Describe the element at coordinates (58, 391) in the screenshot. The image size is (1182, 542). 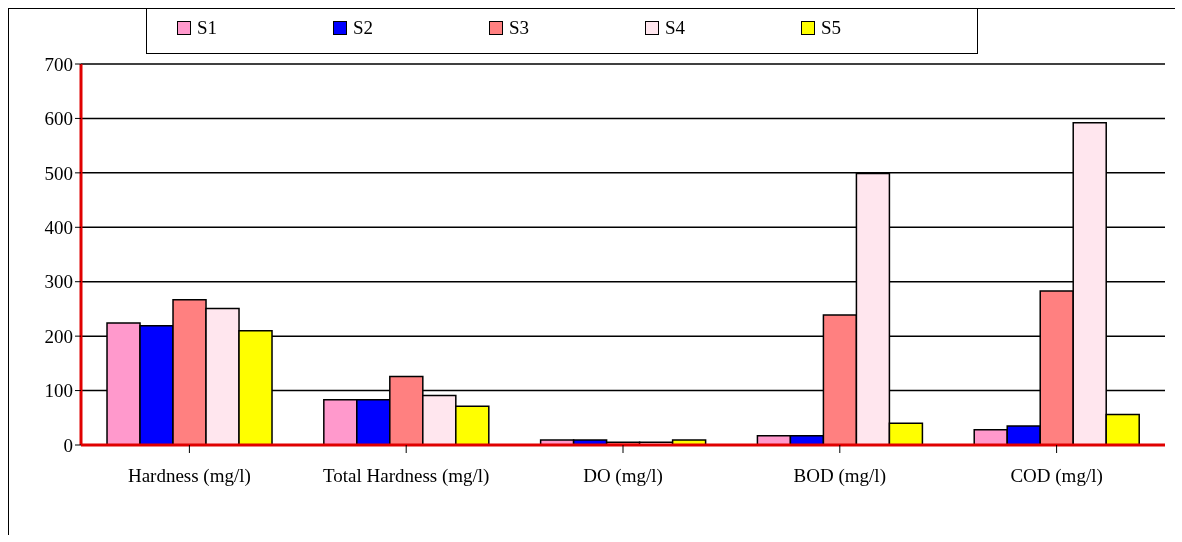
I see `y-tick-label: 100` at that location.